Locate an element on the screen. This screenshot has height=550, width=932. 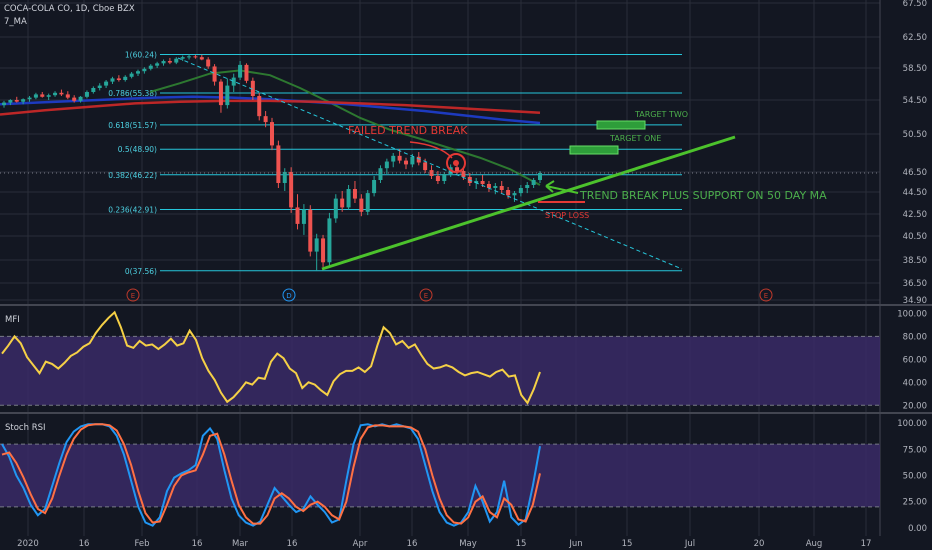
time-axis-bg is located at coordinates (466, 543).